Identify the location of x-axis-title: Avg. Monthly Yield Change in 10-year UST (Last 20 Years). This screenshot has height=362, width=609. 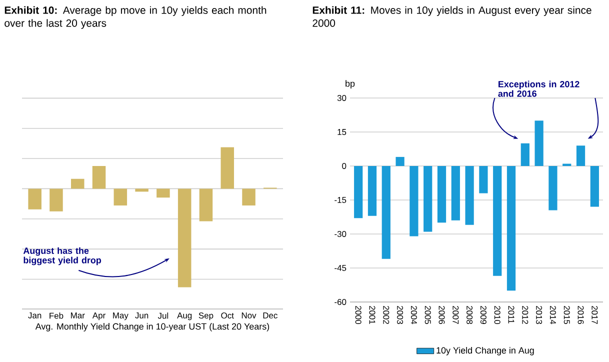
(152, 327).